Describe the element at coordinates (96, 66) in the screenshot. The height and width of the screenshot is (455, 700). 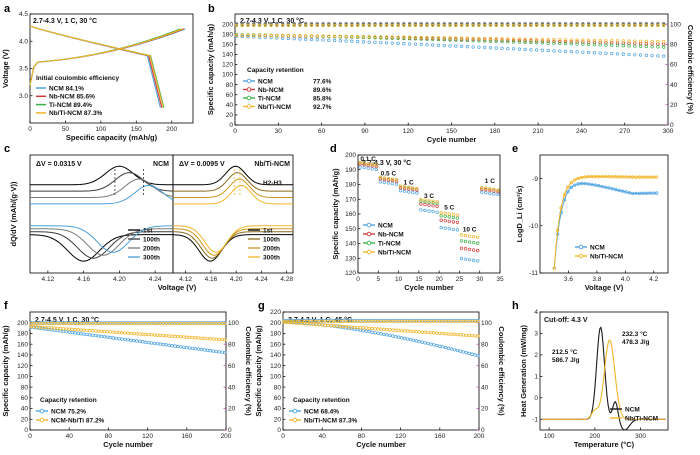
I see `discharge-curve` at that location.